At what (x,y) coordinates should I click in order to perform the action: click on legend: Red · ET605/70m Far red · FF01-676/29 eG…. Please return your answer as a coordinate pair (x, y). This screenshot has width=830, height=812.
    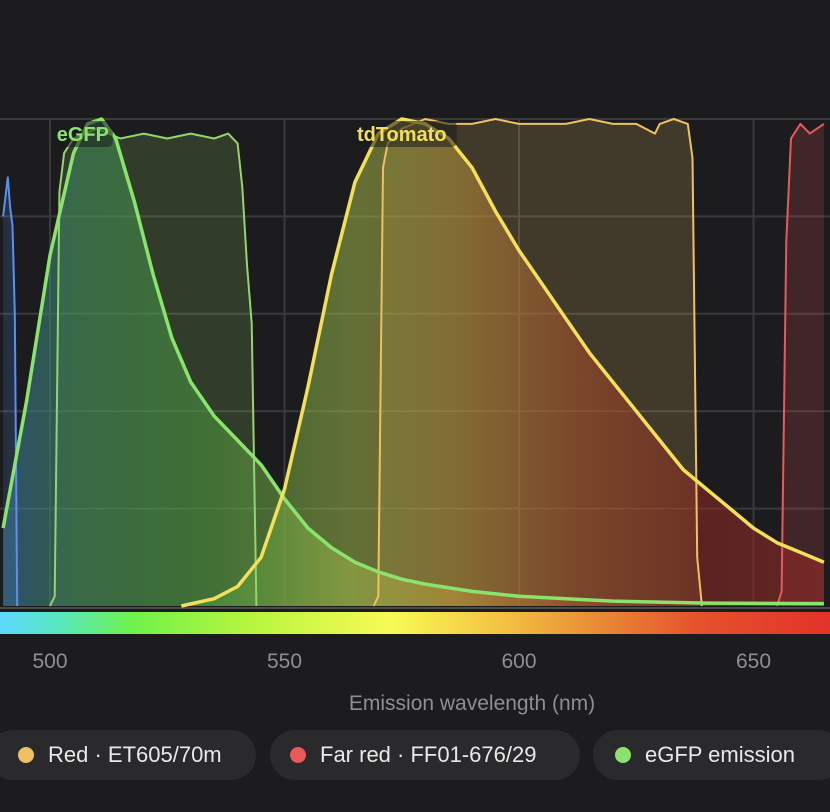
    Looking at the image, I should click on (415, 755).